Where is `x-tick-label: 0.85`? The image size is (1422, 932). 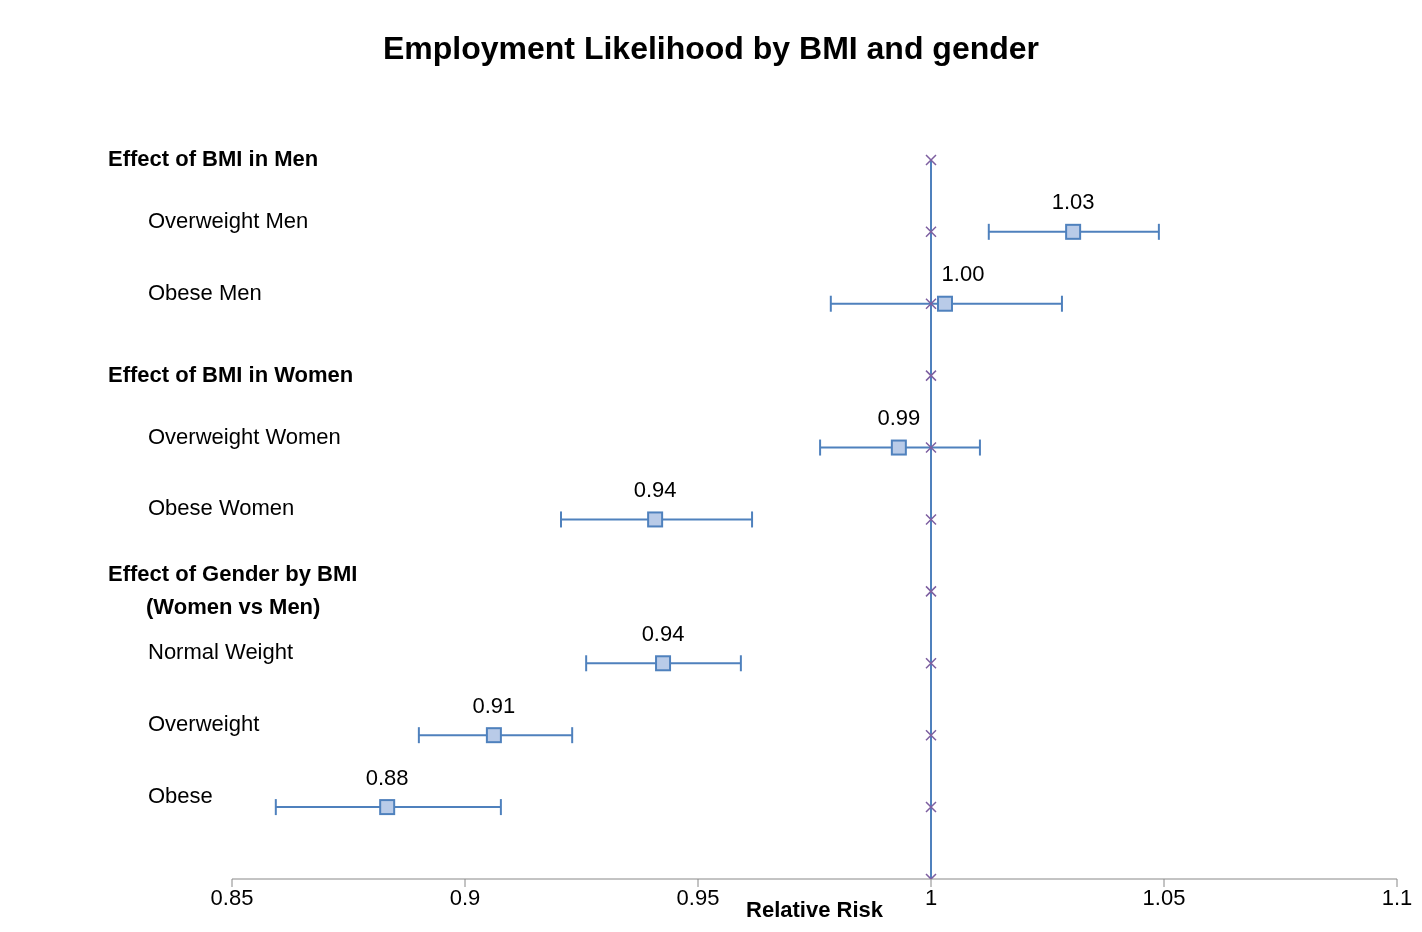 x-tick-label: 0.85 is located at coordinates (232, 897).